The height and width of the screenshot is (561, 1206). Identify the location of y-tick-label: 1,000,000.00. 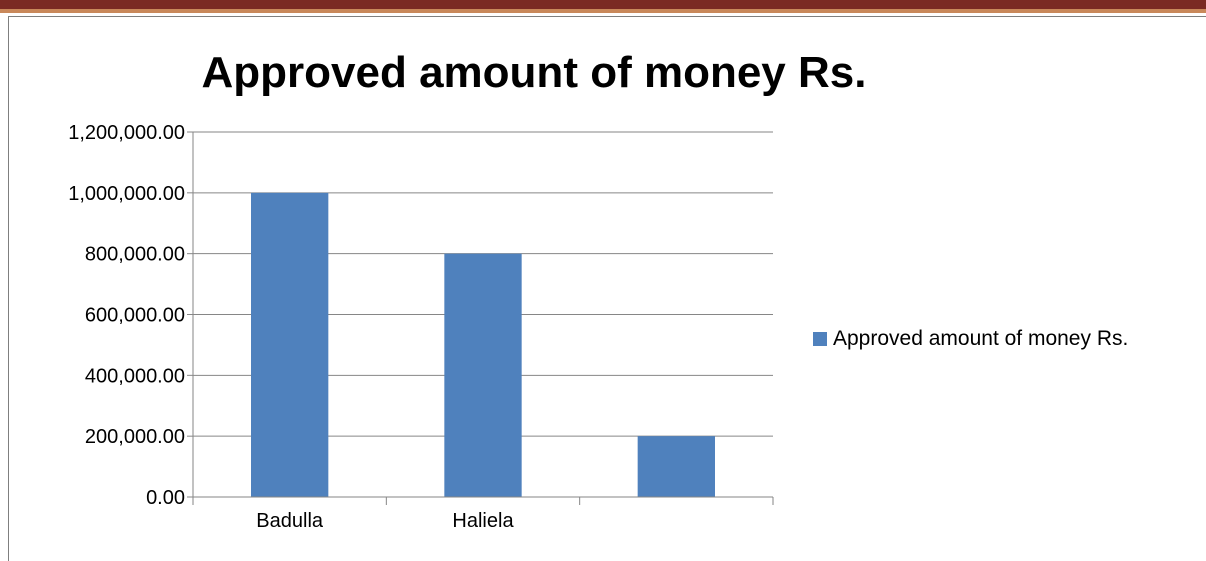
(126, 194).